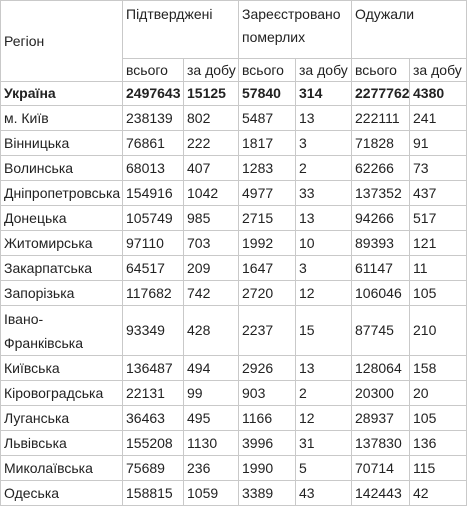  I want to click on table-row: Львівська 155208 1130 3996 31 137830 136, so click(234, 443).